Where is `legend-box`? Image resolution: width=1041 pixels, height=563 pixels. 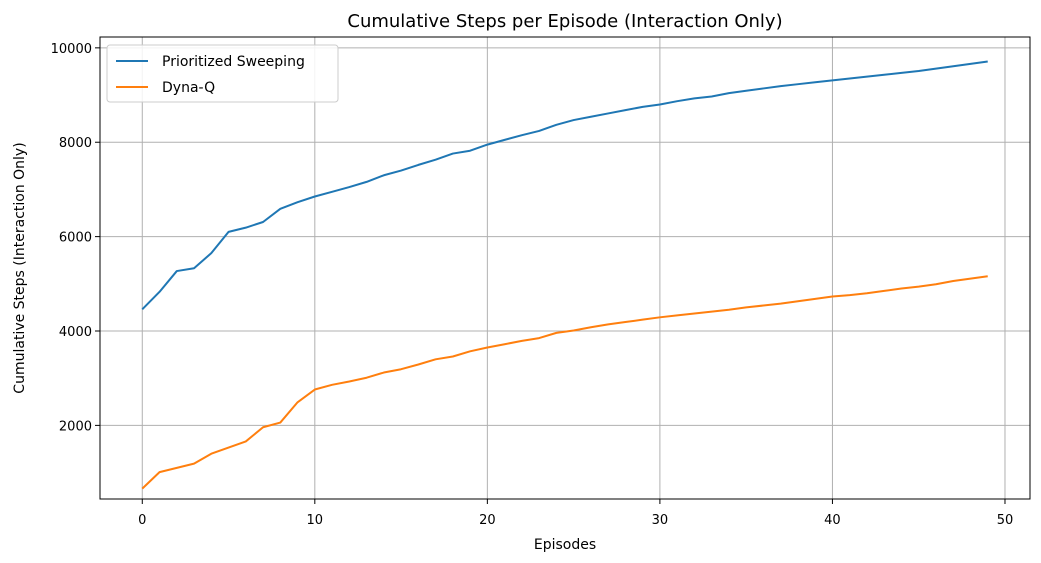
legend-box is located at coordinates (222, 73).